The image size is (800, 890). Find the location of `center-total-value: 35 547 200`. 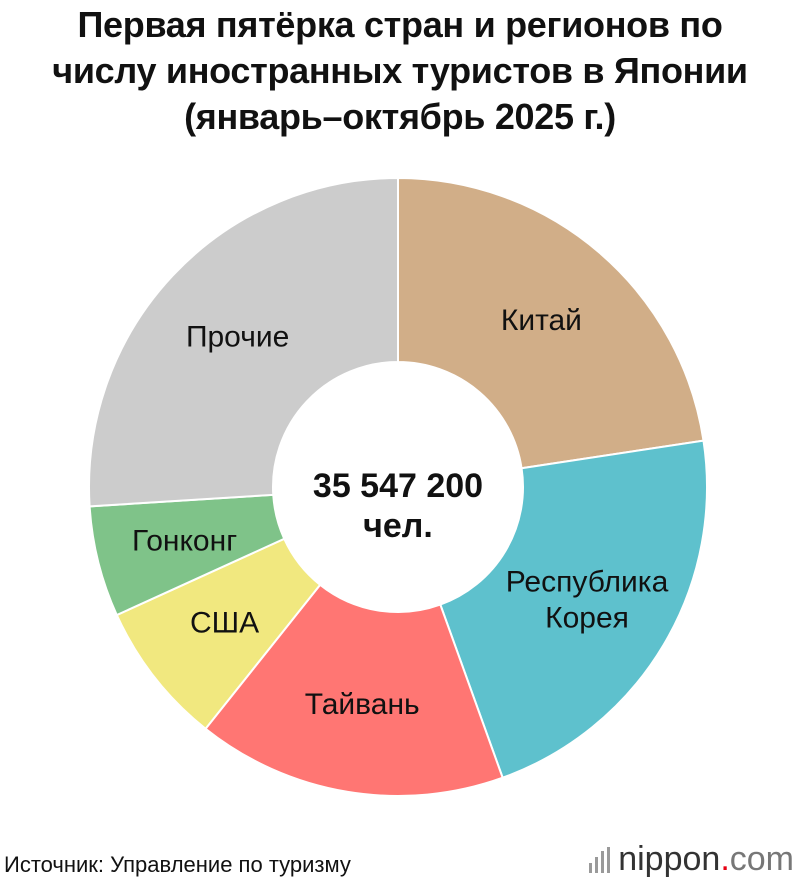

center-total-value: 35 547 200 is located at coordinates (398, 486).